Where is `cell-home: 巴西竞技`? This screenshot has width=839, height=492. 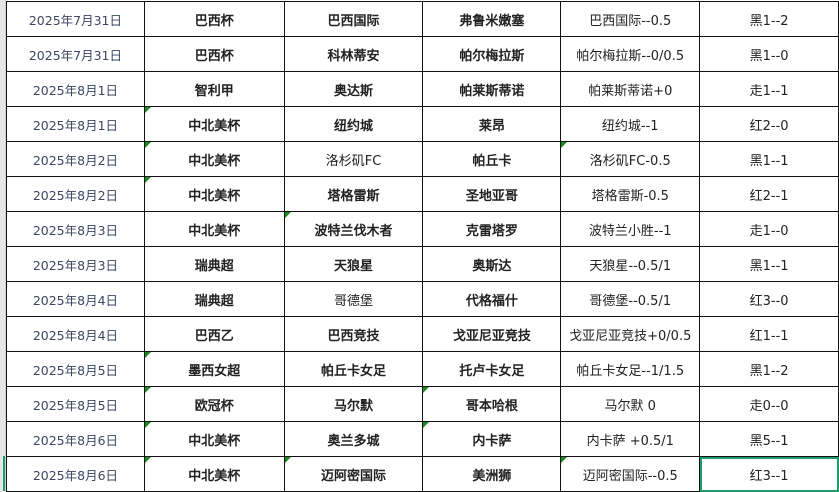
cell-home: 巴西竞技 is located at coordinates (353, 334).